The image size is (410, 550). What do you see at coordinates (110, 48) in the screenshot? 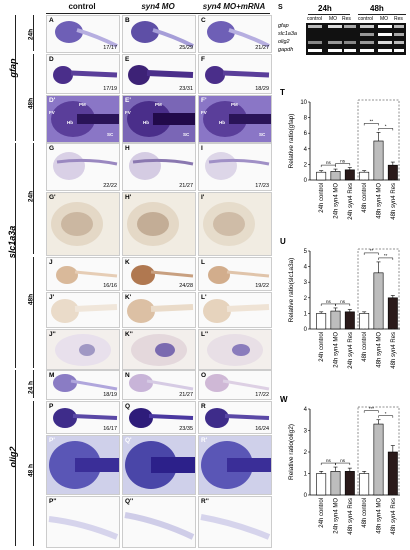
I see `panel-count: 17/17` at bounding box center [110, 48].